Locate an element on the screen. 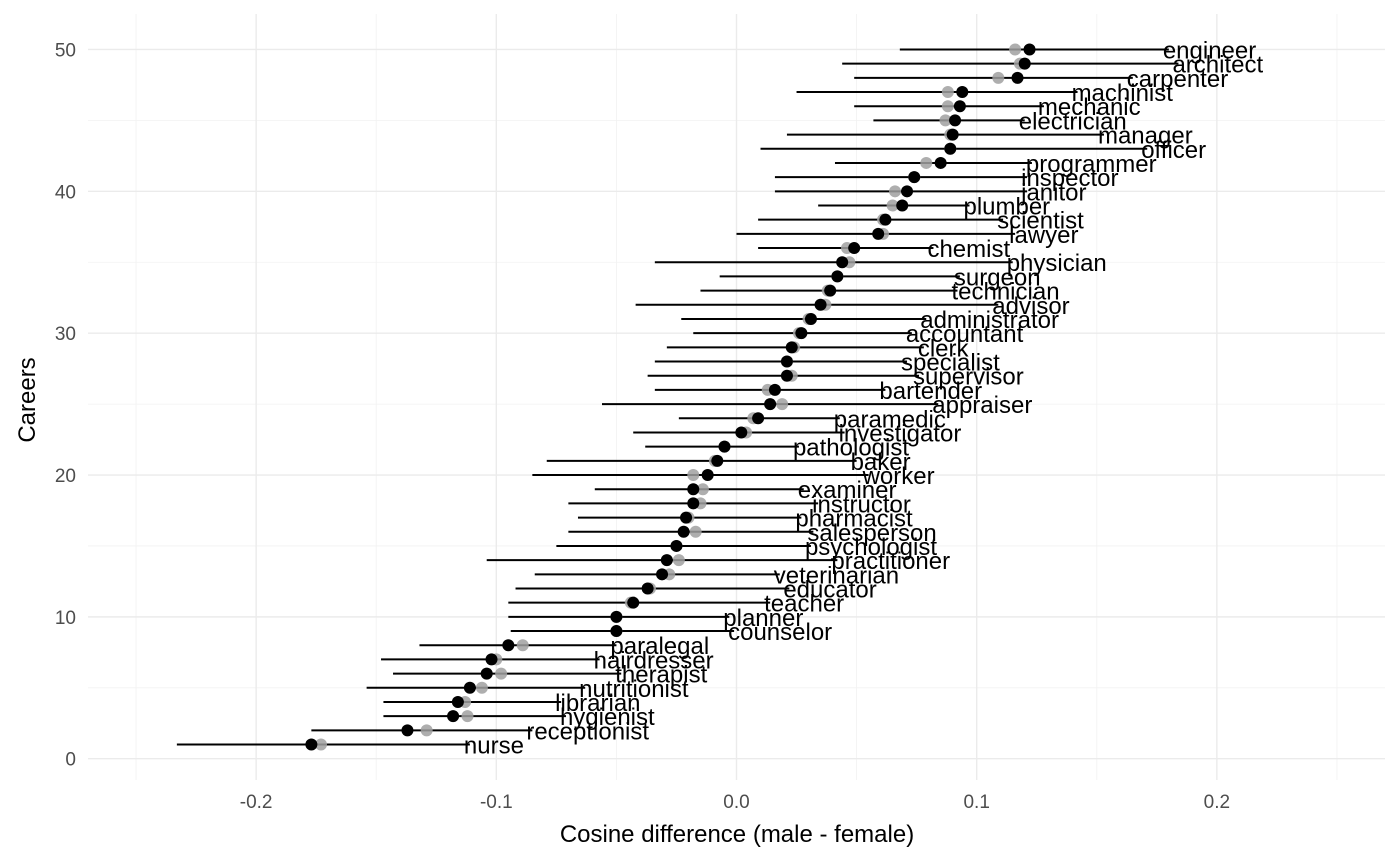  career-label-janitor: janitor is located at coordinates (1053, 192).